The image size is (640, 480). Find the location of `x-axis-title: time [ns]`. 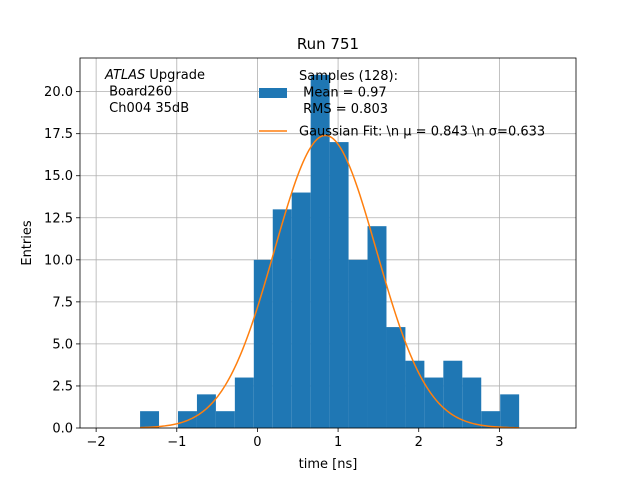

x-axis-title: time [ns] is located at coordinates (328, 464).